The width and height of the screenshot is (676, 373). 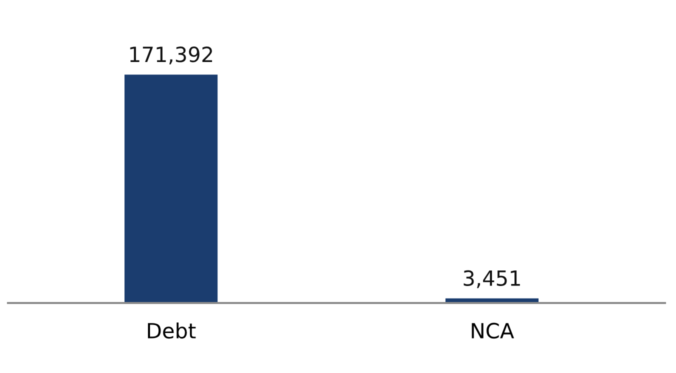 What do you see at coordinates (493, 330) in the screenshot?
I see `x-tick-label: NCA` at bounding box center [493, 330].